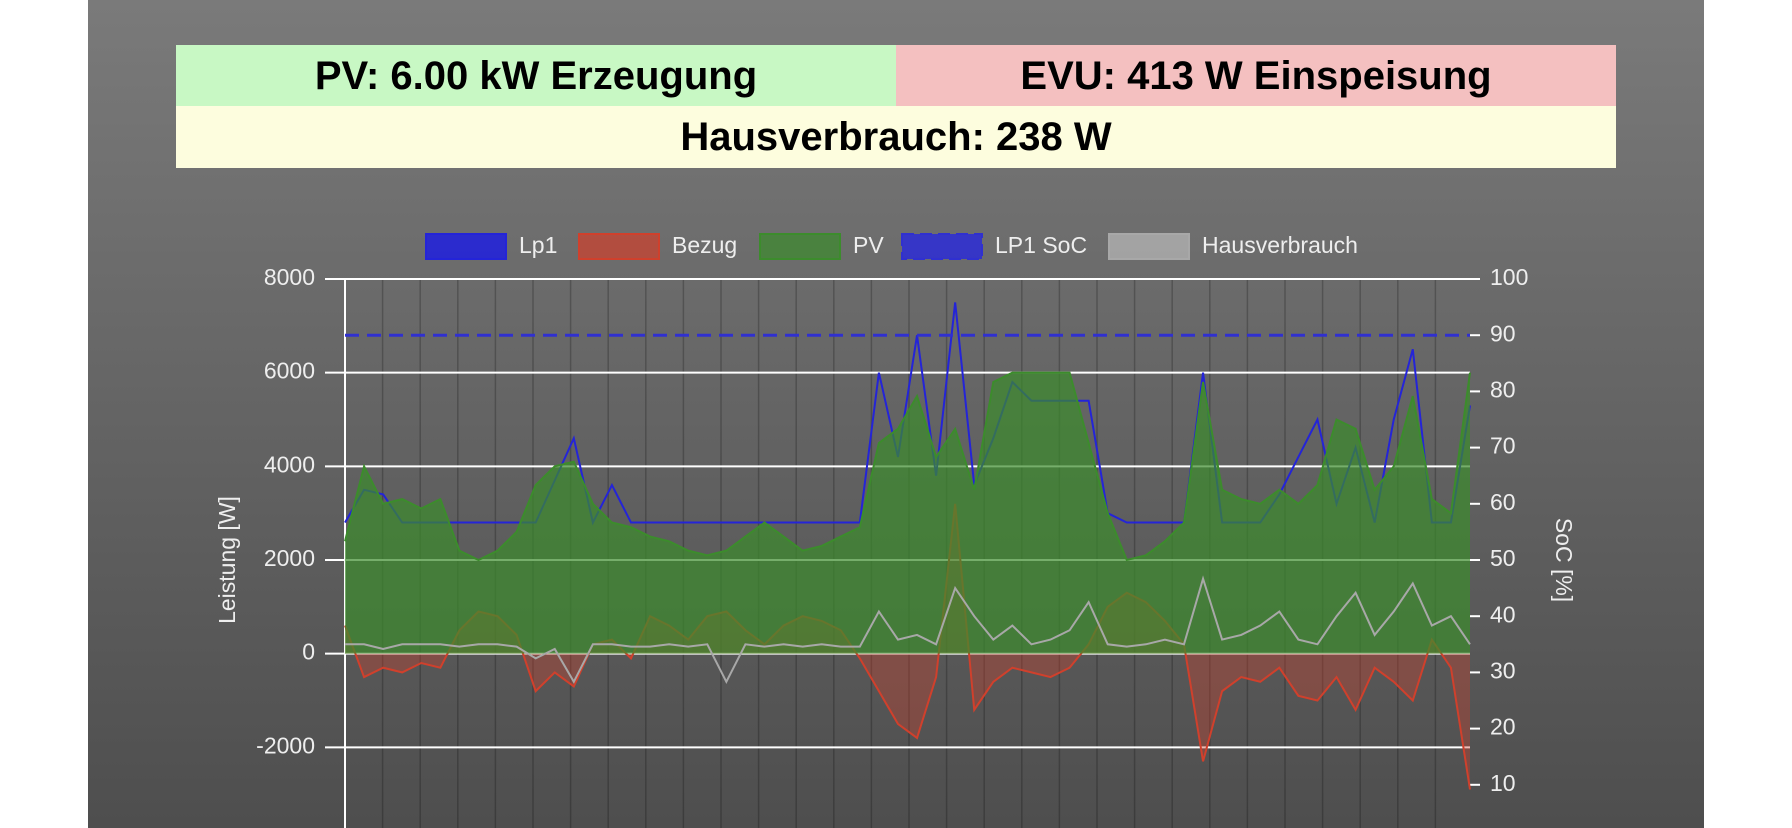 The width and height of the screenshot is (1792, 828). What do you see at coordinates (538, 245) in the screenshot?
I see `legend-label: Lp1` at bounding box center [538, 245].